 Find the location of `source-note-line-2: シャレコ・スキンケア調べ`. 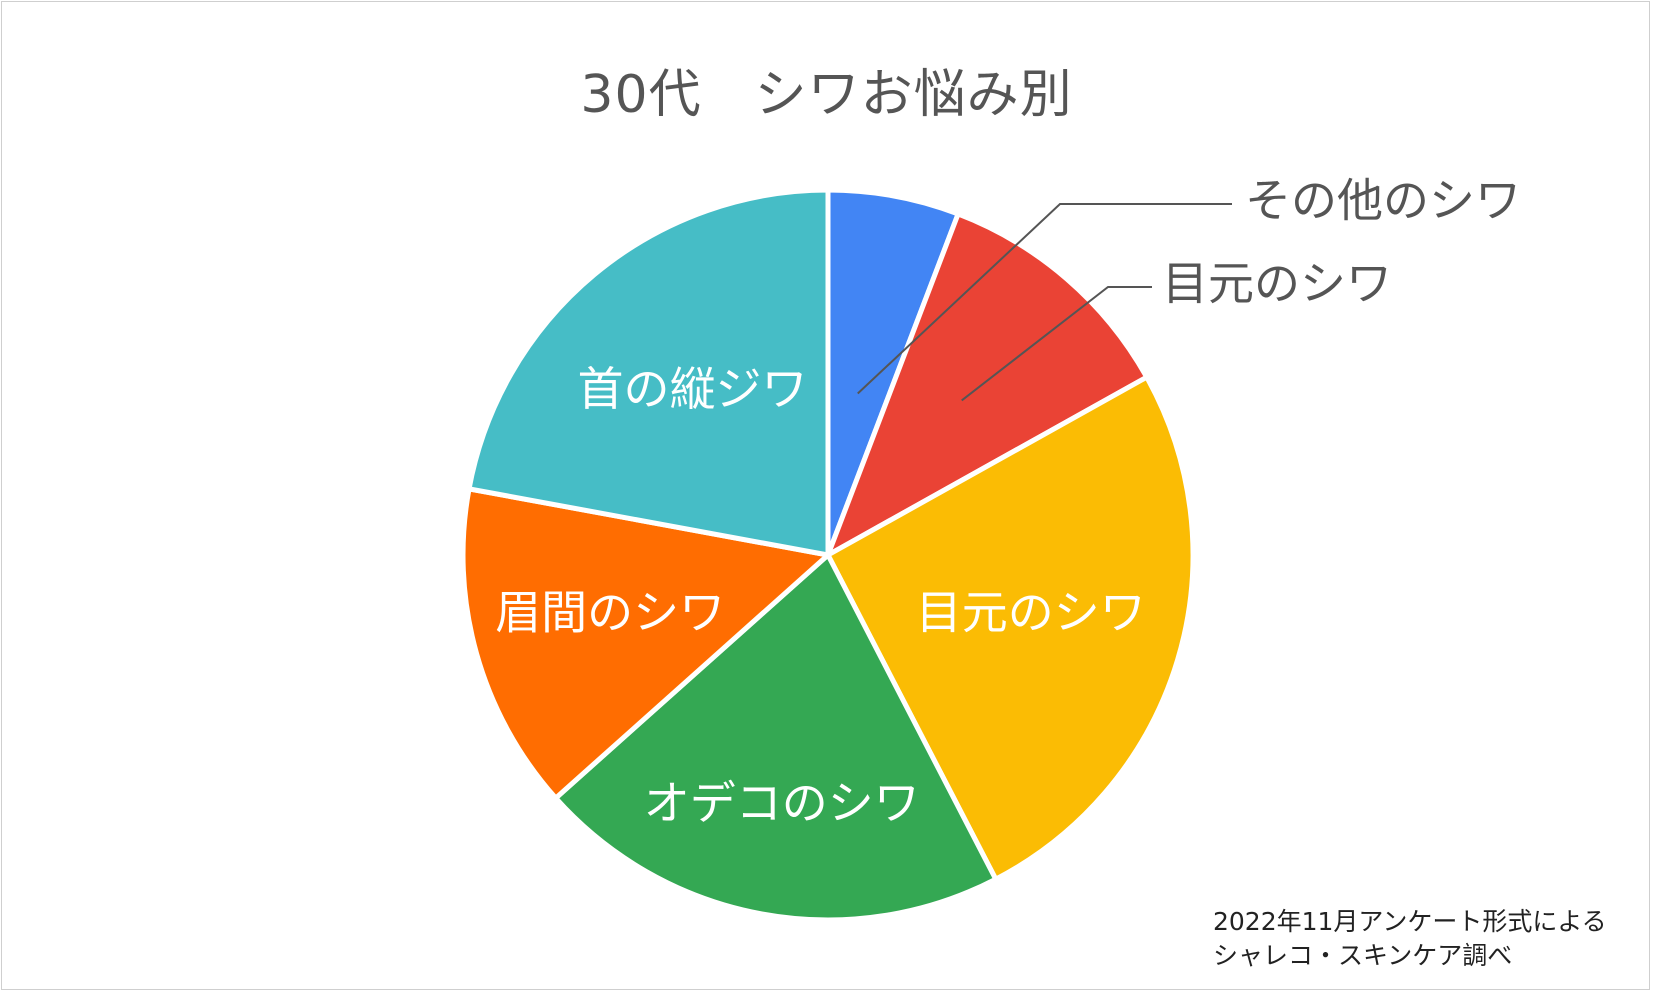

source-note-line-2: シャレコ・スキンケア調べ is located at coordinates (1363, 955).